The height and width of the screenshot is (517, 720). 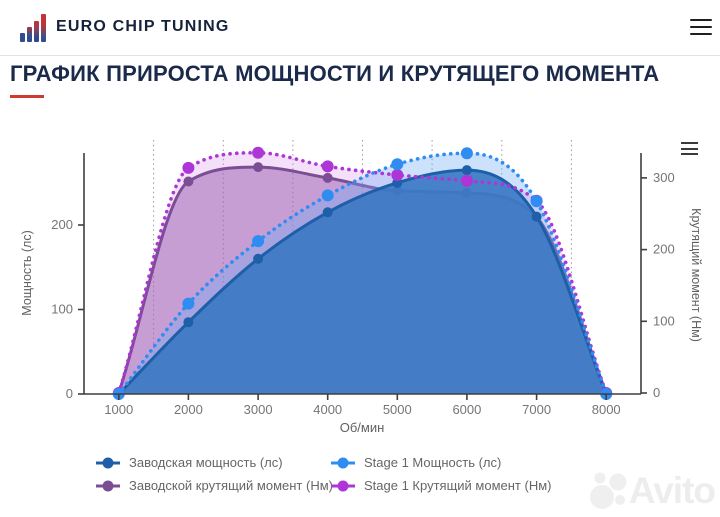 I want to click on legend-label: Заводская мощность (лс), so click(x=206, y=462).